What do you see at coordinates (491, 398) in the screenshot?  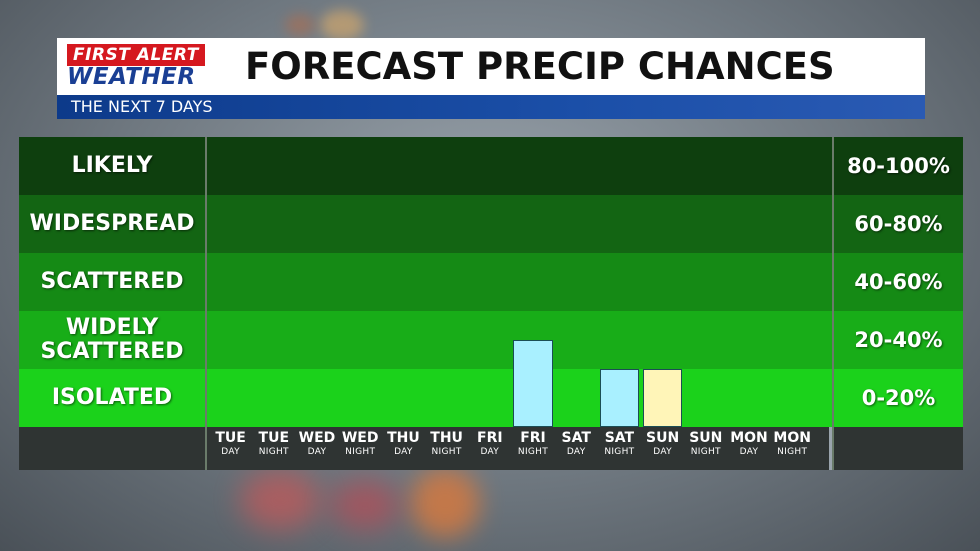 I see `band-isolated: ISOLATED 0-20%` at bounding box center [491, 398].